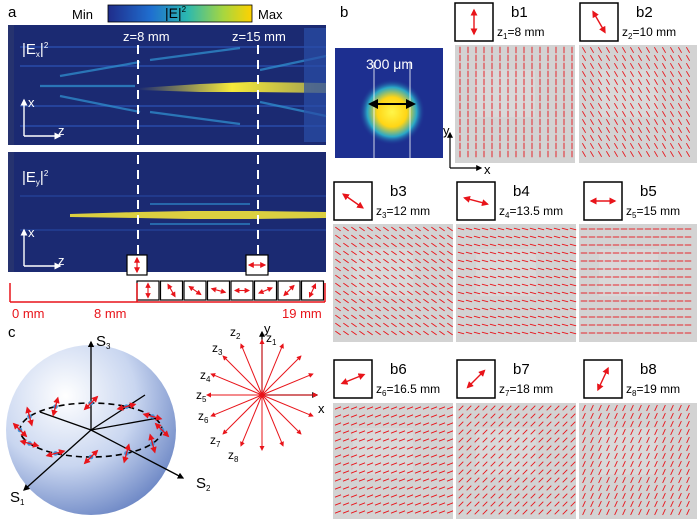 The image size is (700, 521). What do you see at coordinates (217, 349) in the screenshot?
I see `star-label-z3: z3` at bounding box center [217, 349].